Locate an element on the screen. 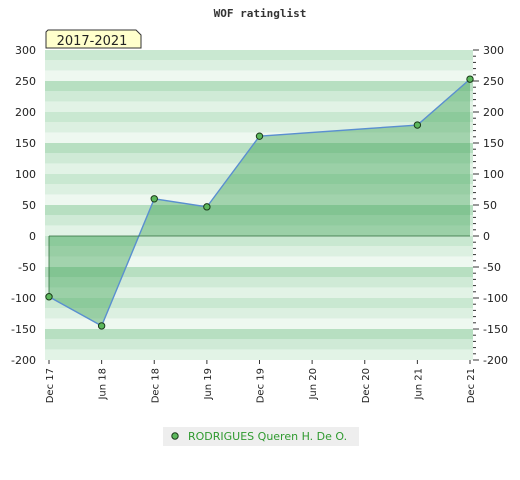  period-badge-box is located at coordinates (93, 39).